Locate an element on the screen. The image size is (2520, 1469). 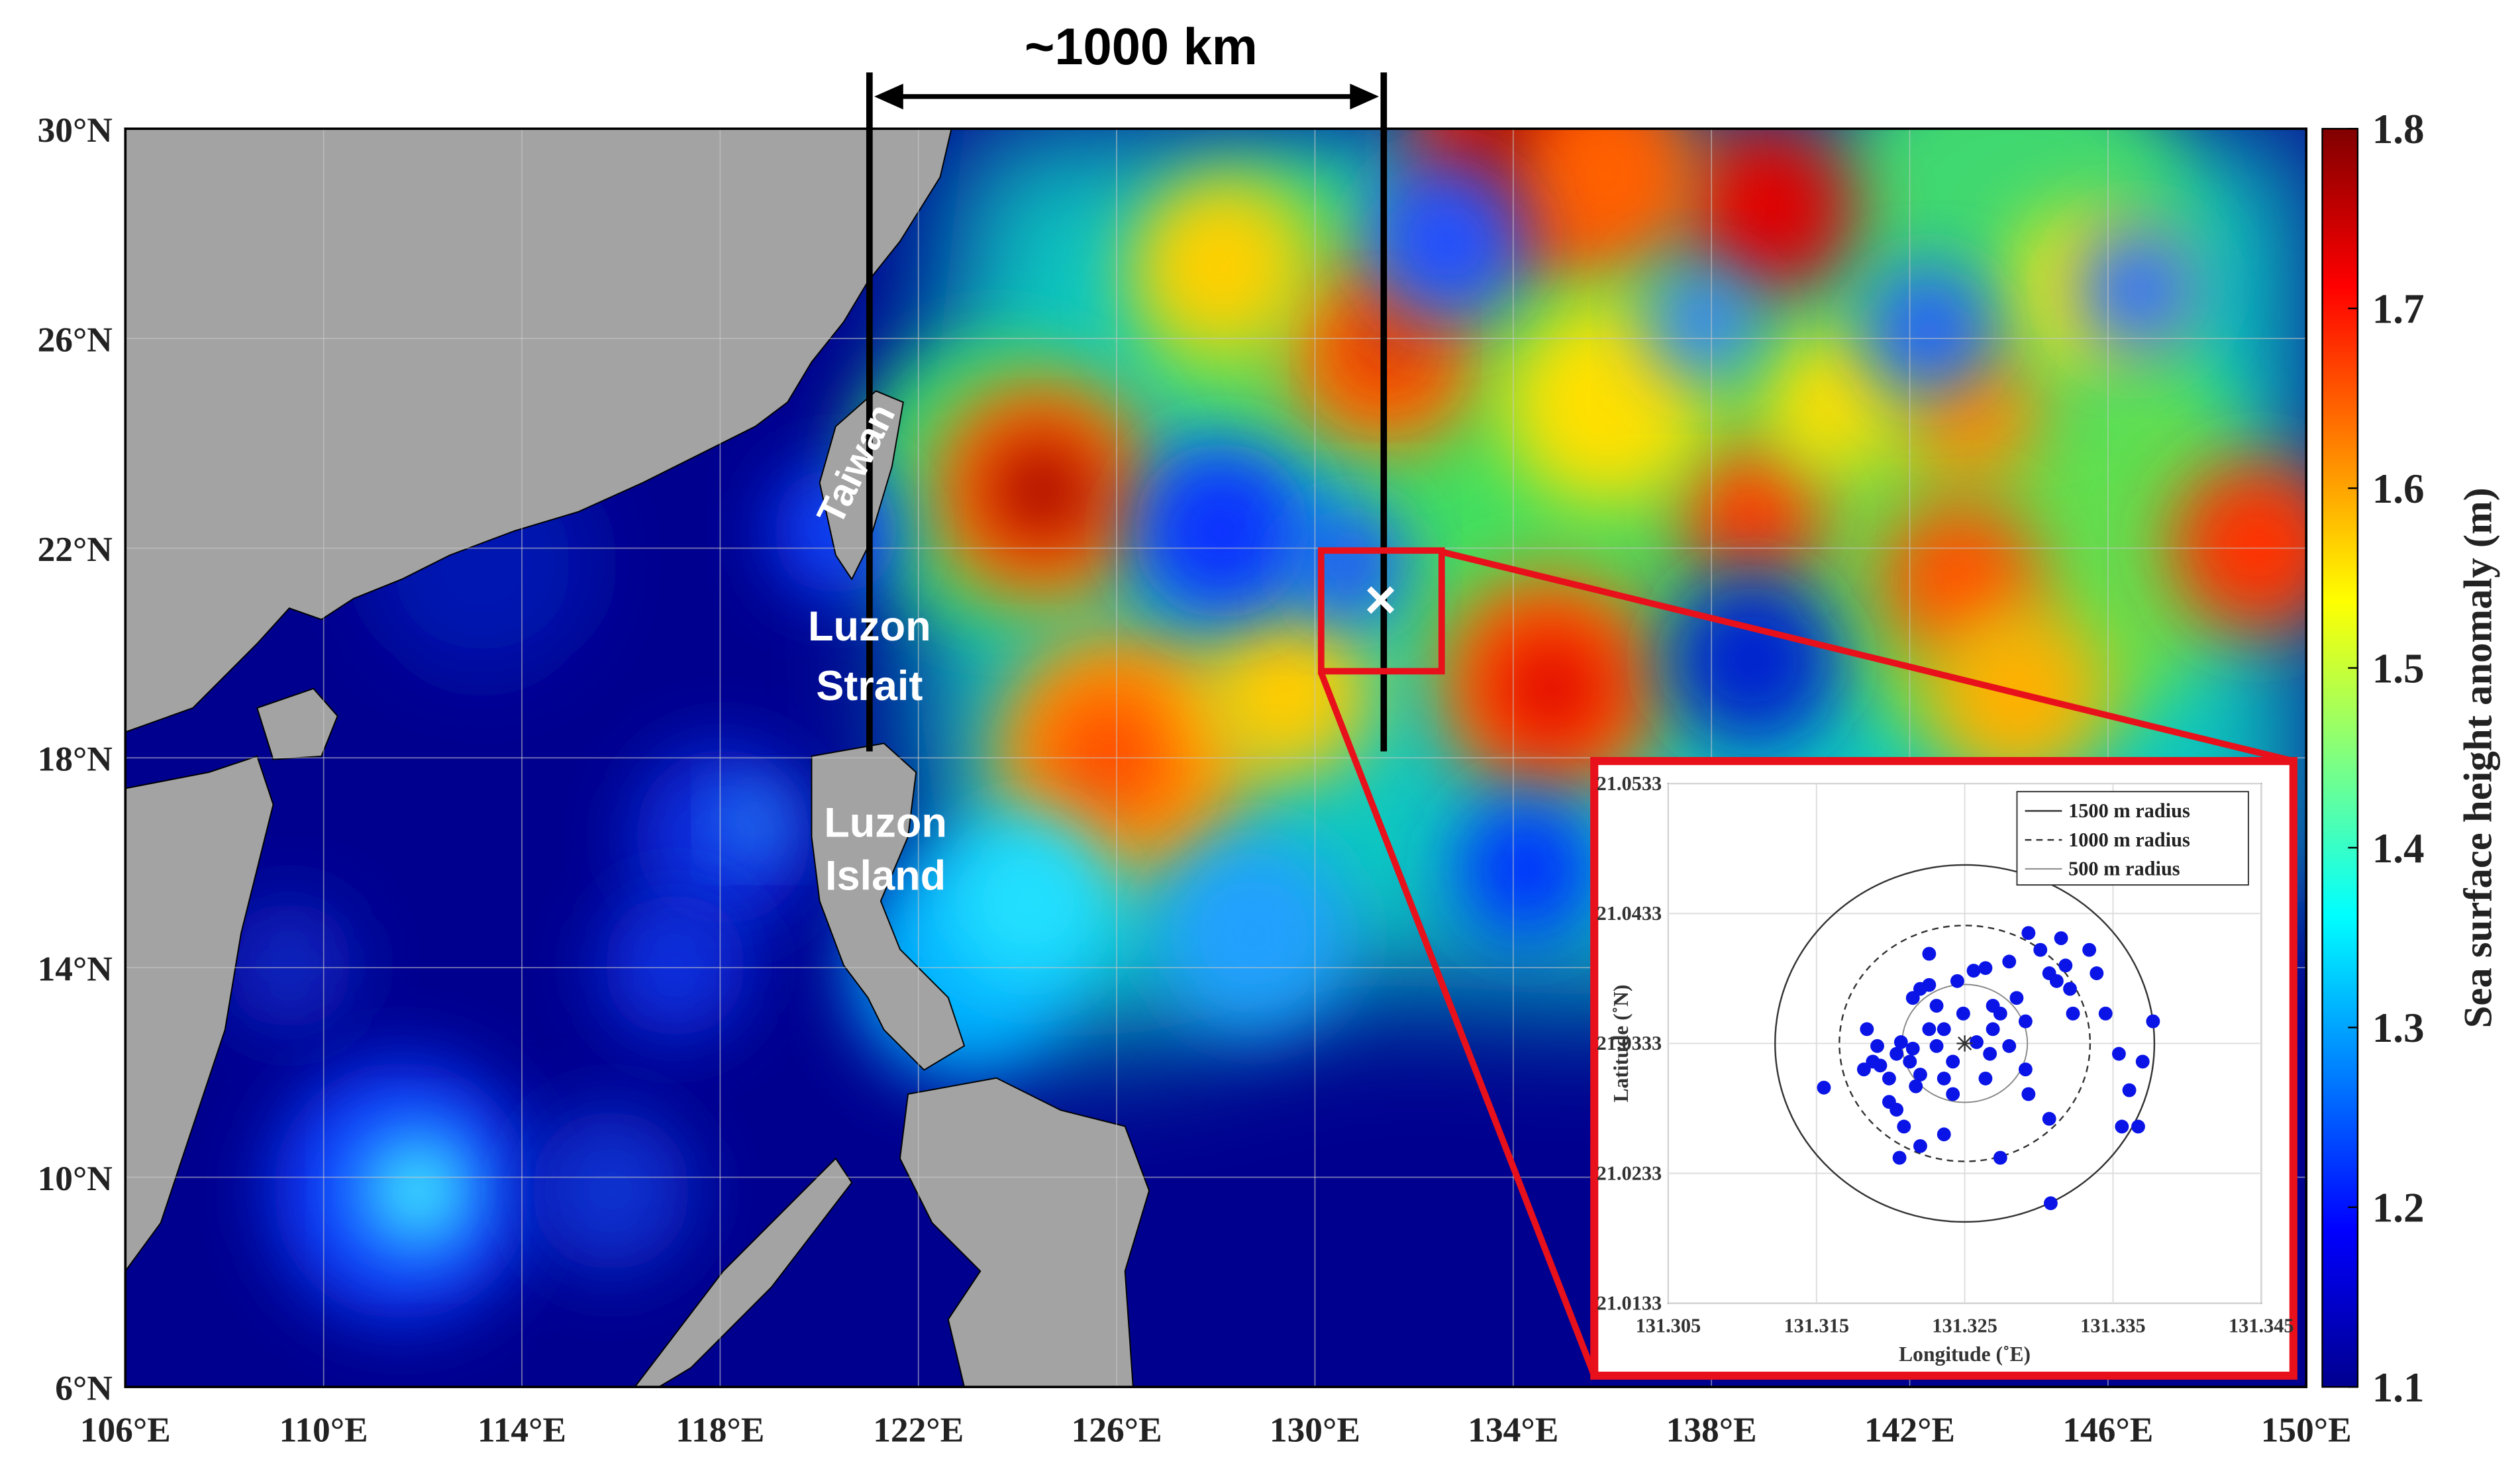
x-tick-label: 126°E is located at coordinates (1117, 1430).